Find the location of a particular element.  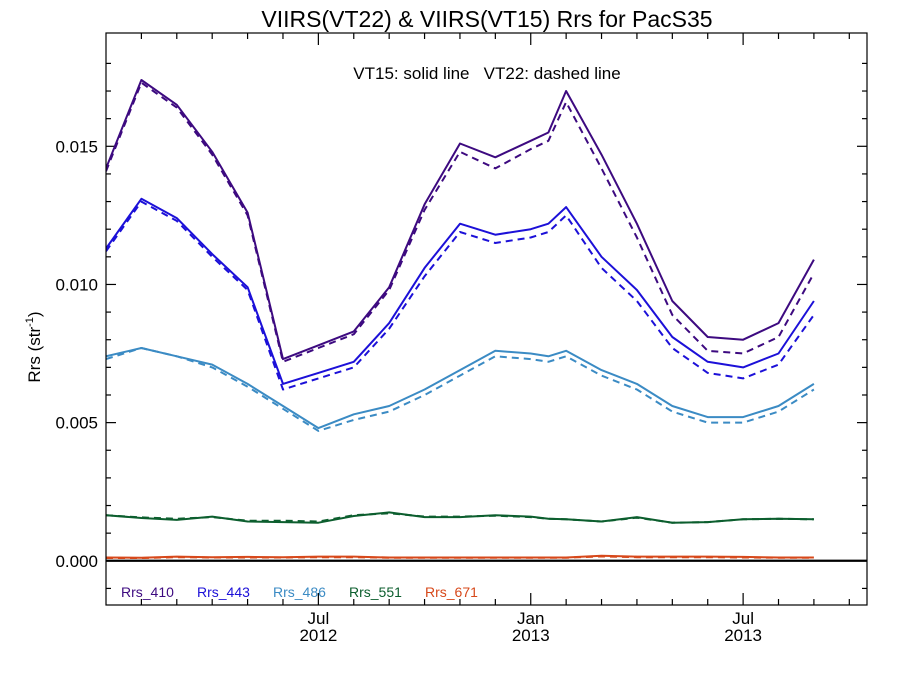

legend-rrs-671: Rrs_671 is located at coordinates (451, 592).